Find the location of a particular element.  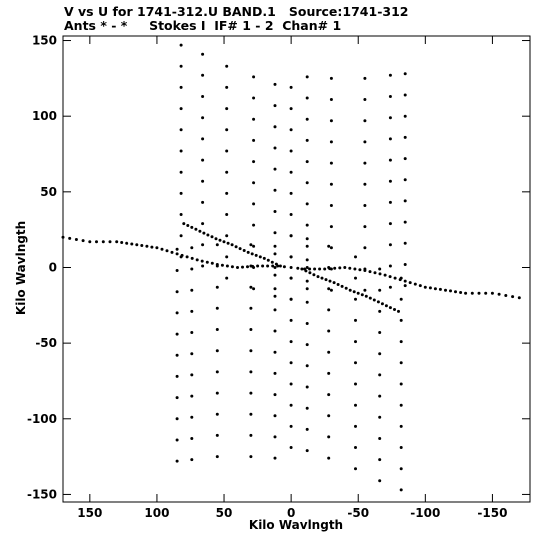

x-tick-label: 50 is located at coordinates (224, 513).